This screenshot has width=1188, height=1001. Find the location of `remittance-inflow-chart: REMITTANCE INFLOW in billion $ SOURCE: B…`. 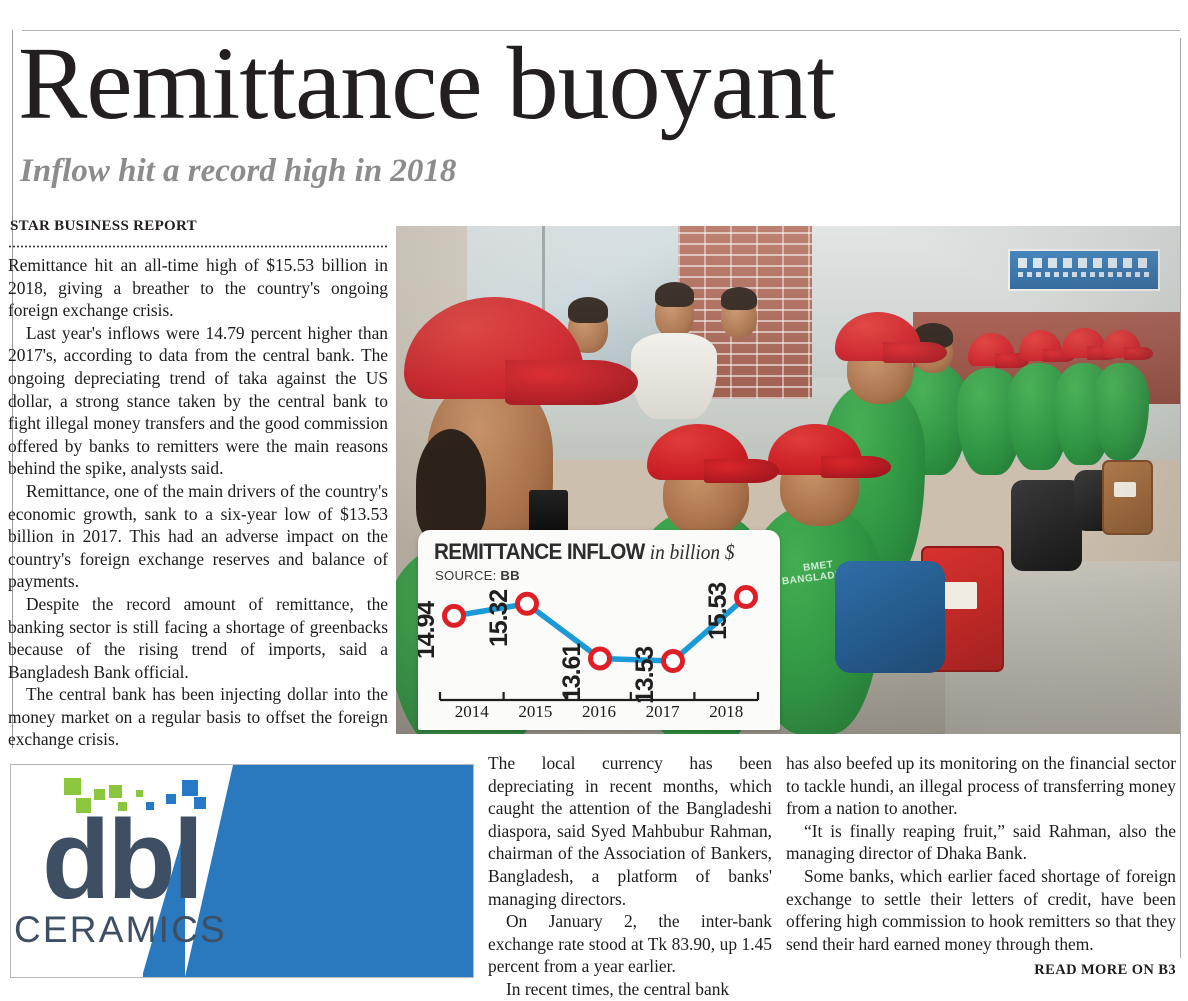

remittance-inflow-chart: REMITTANCE INFLOW in billion $ SOURCE: B… is located at coordinates (599, 630).